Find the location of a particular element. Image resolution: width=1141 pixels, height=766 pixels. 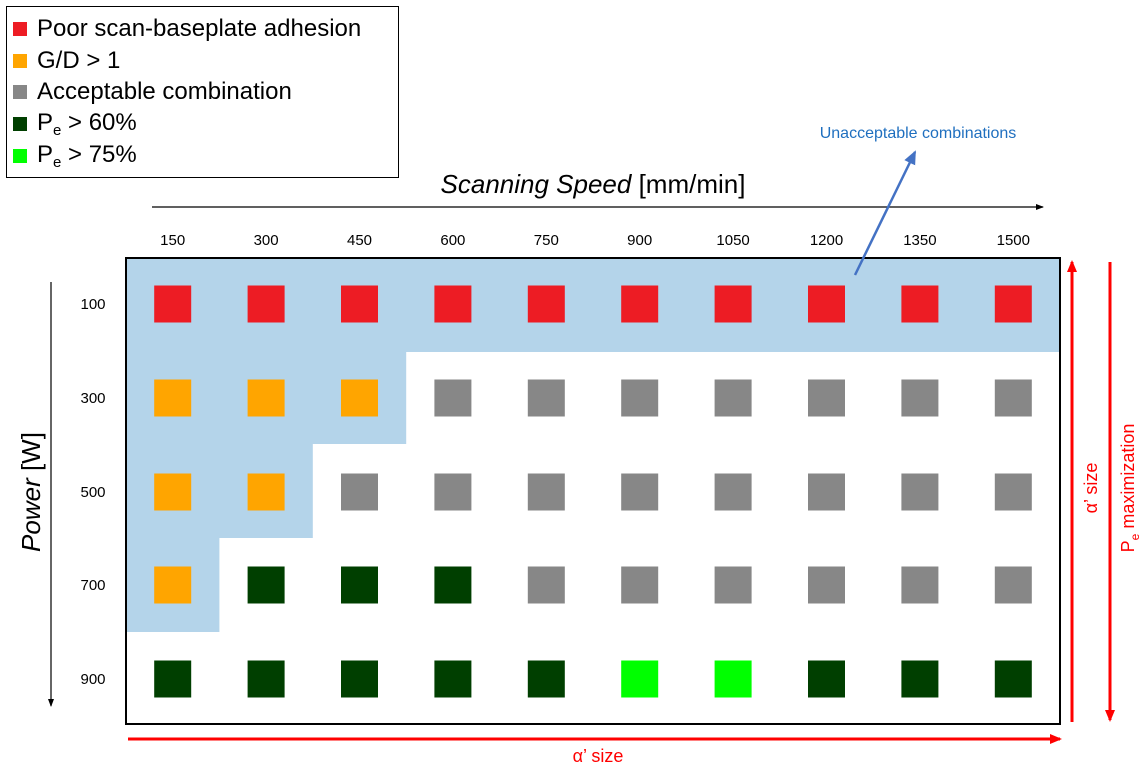

y-tick-label: 300 is located at coordinates (92, 398).